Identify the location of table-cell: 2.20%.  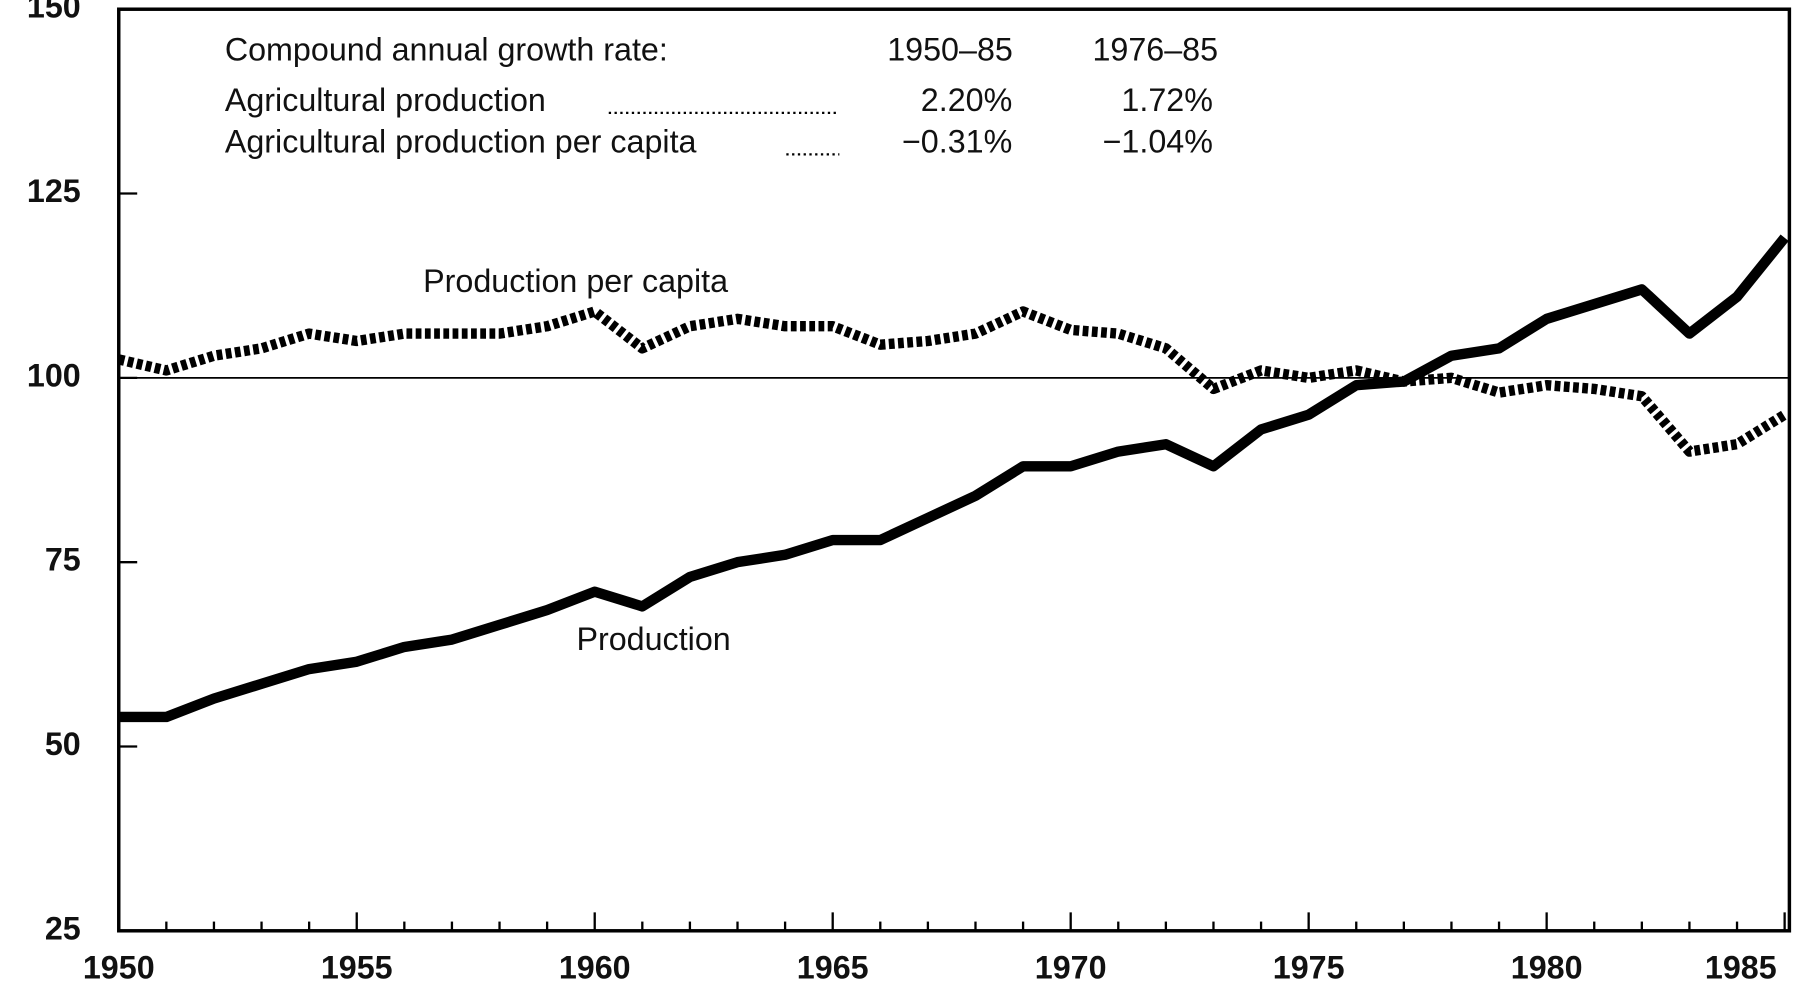
(966, 100).